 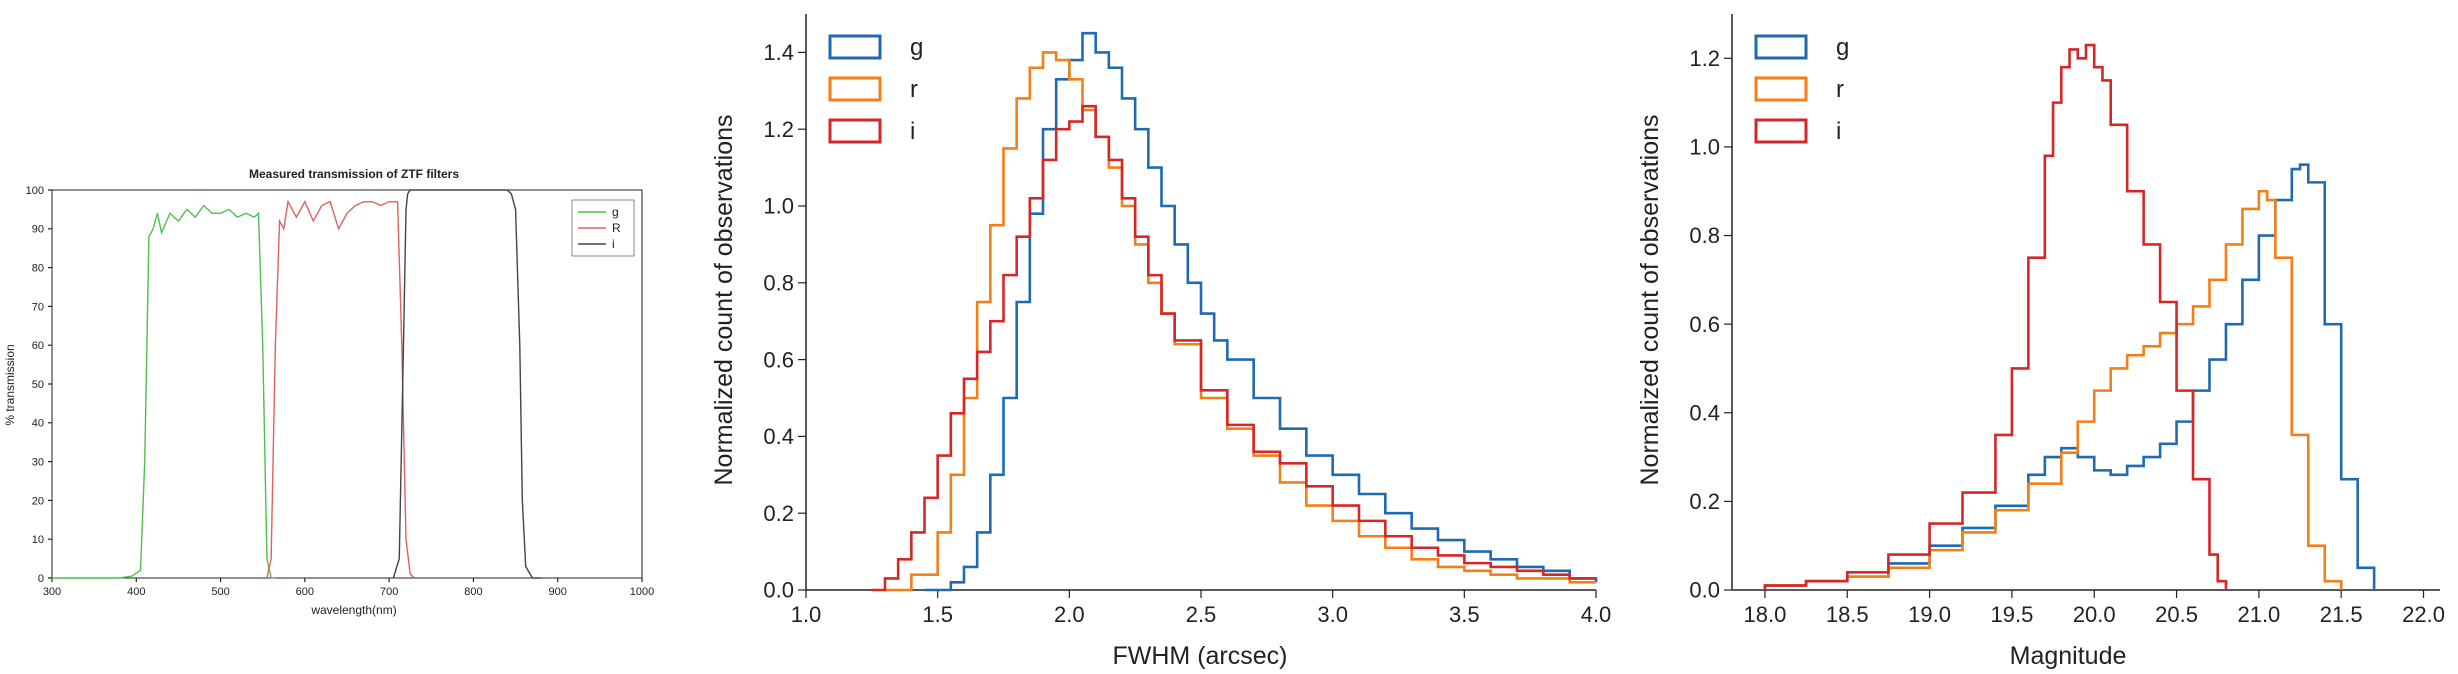 What do you see at coordinates (2011, 614) in the screenshot?
I see `x-tick-label: 19.5` at bounding box center [2011, 614].